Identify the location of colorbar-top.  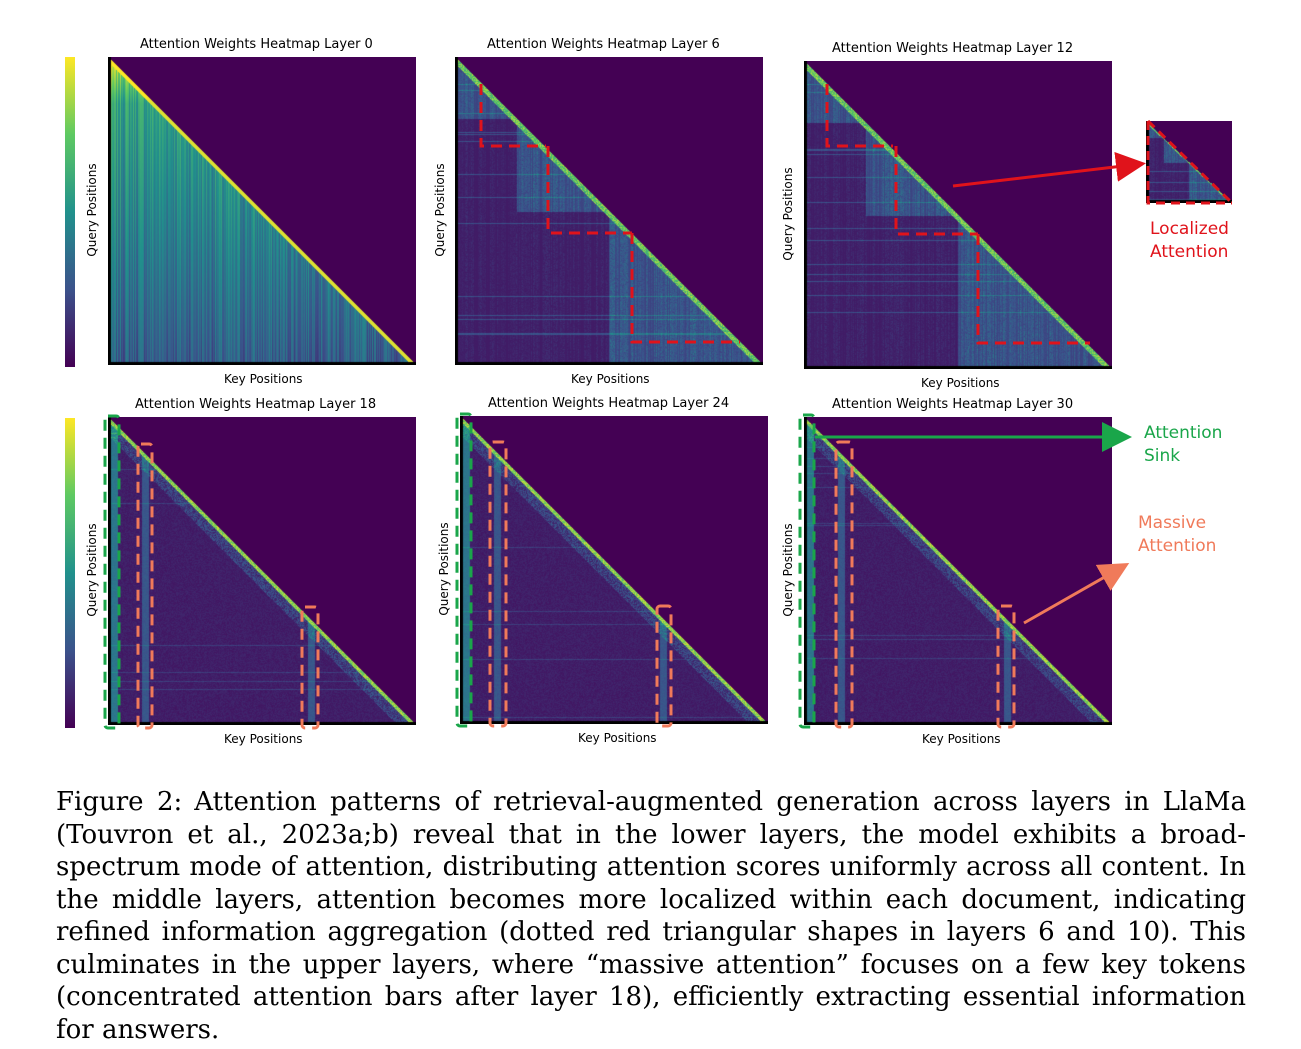
(70, 212).